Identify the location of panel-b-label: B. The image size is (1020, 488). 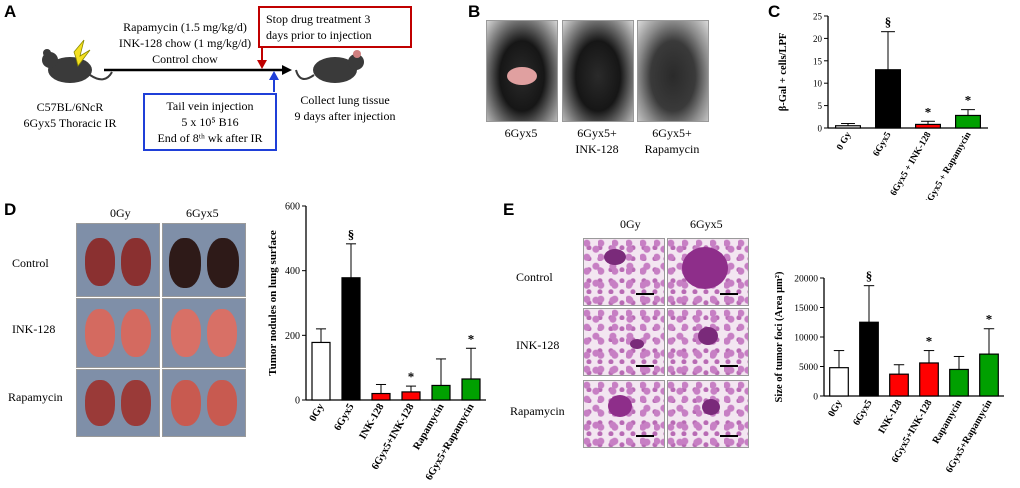
(474, 11).